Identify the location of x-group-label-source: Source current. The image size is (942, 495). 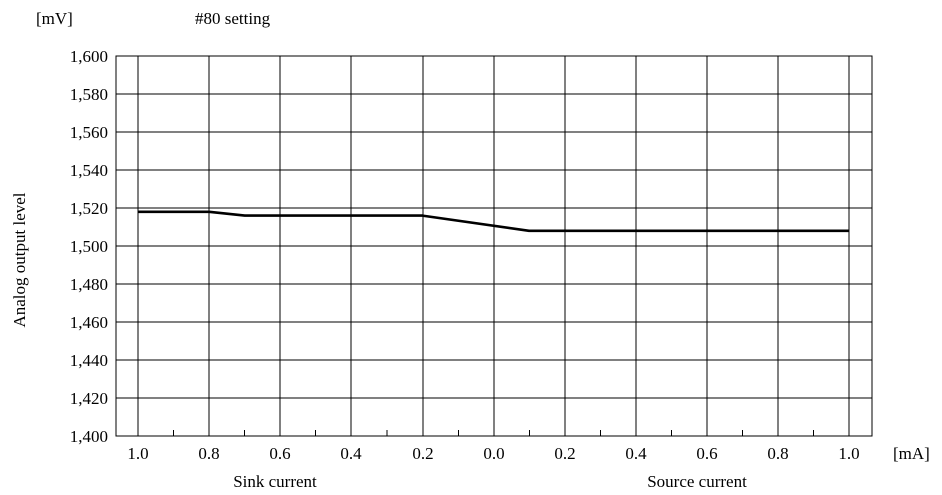
(697, 481).